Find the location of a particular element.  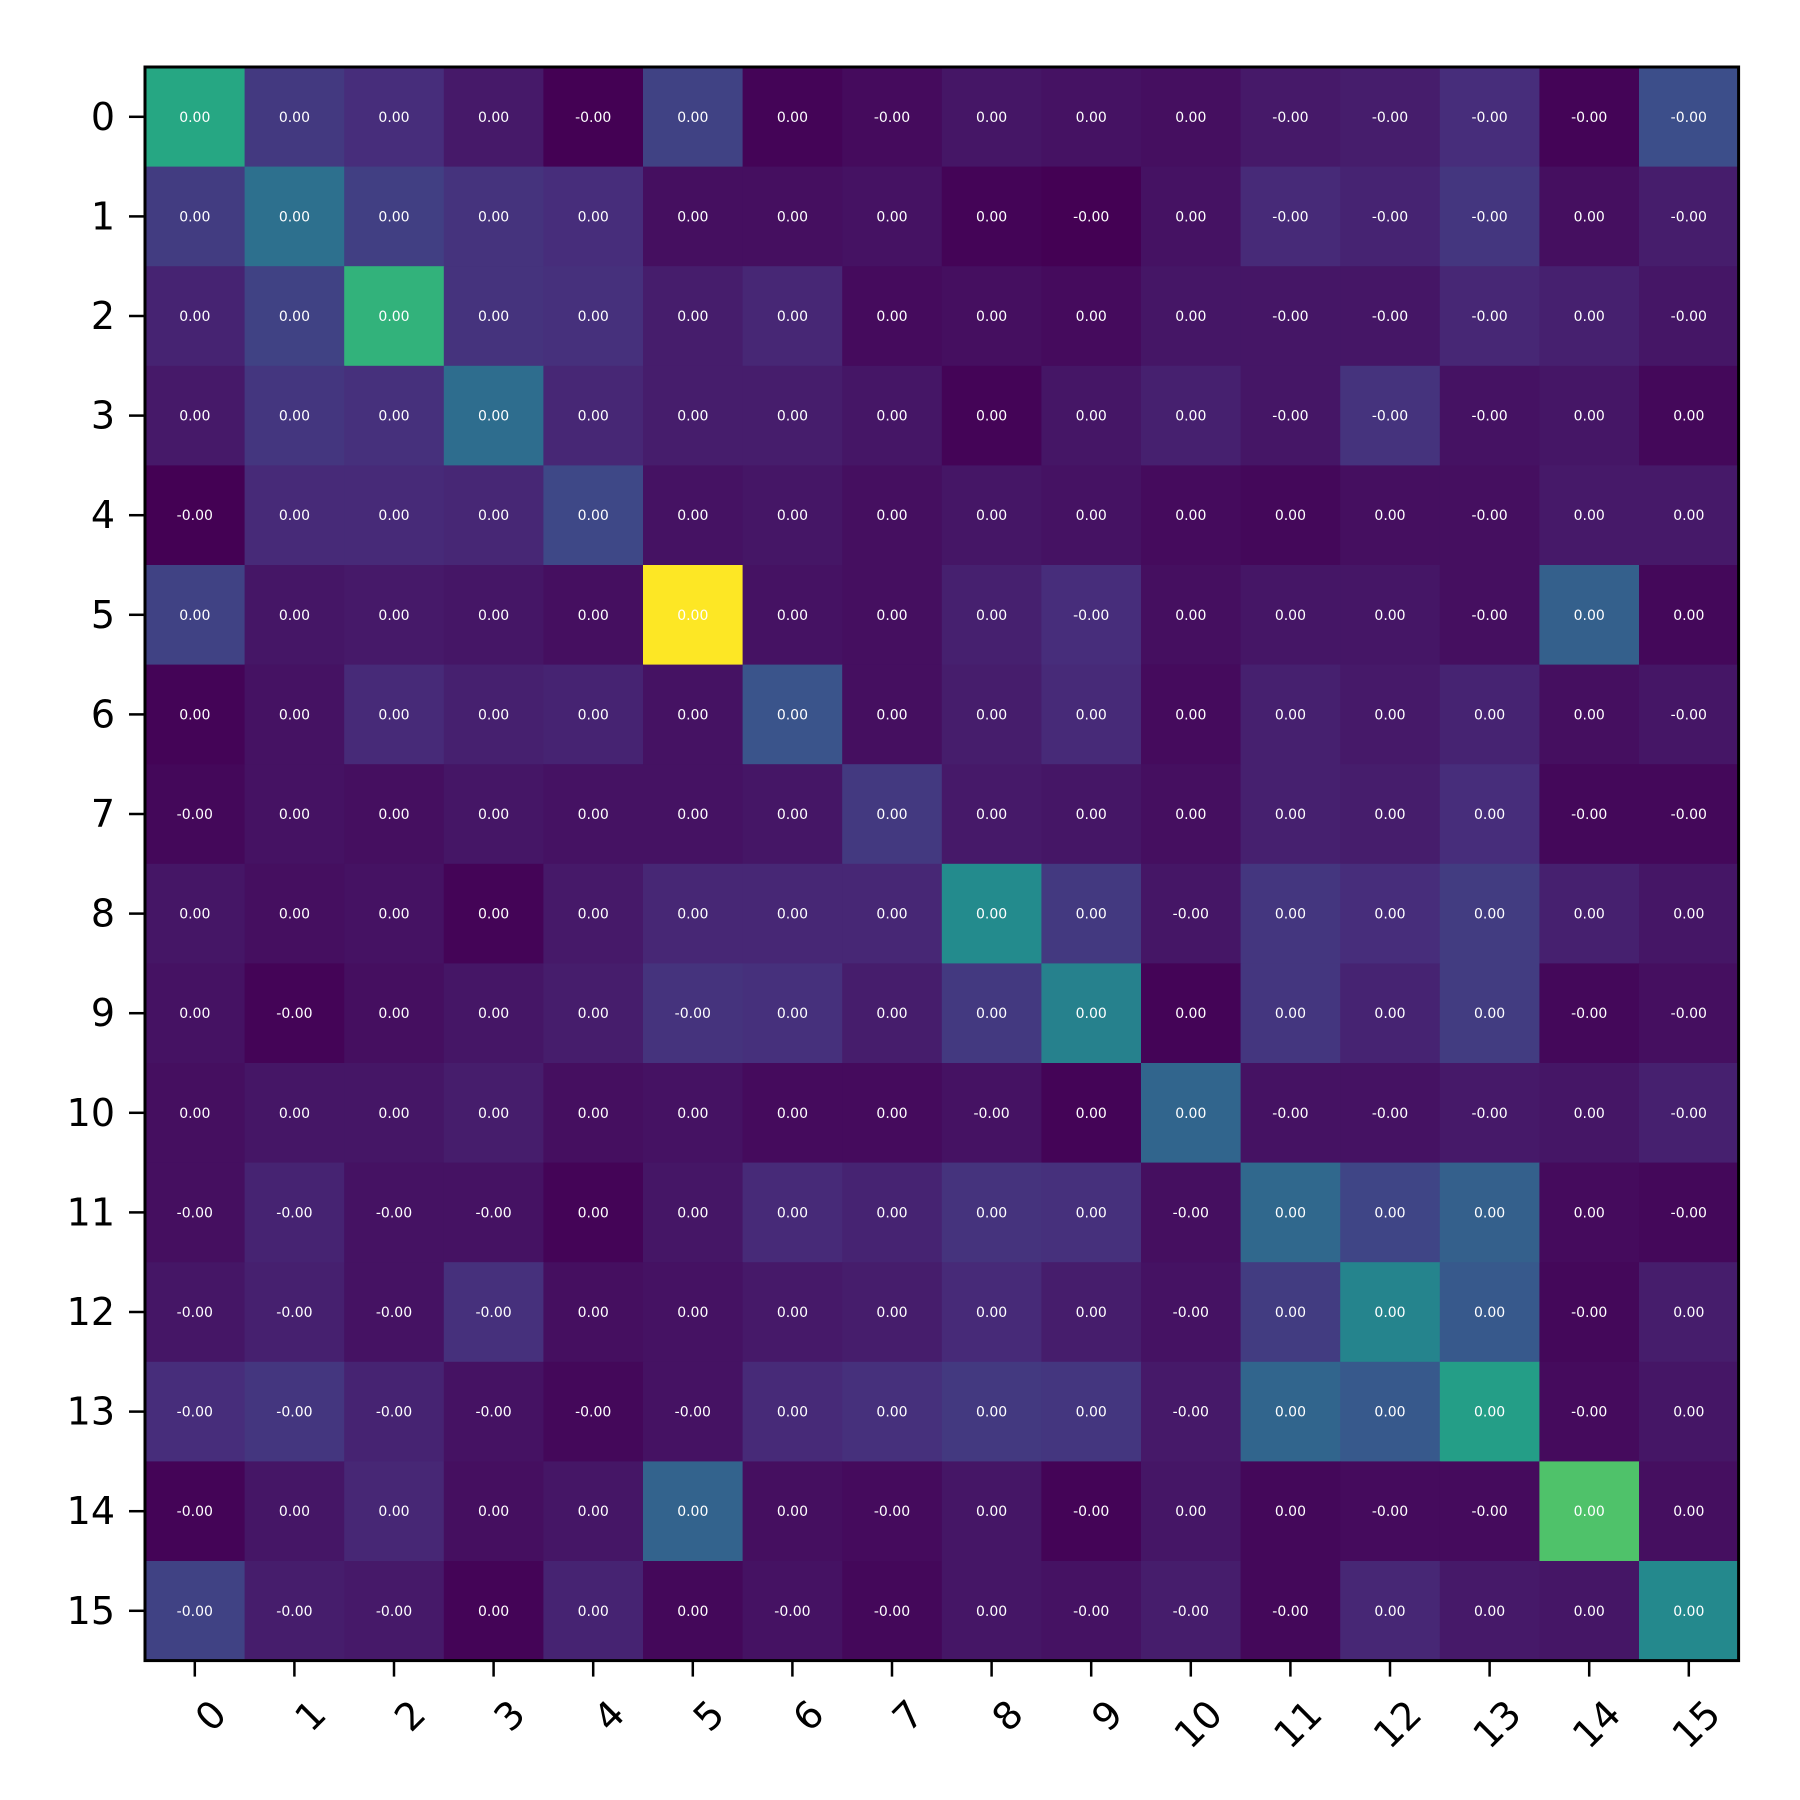

x-tick-label: 15 is located at coordinates (1696, 1724).